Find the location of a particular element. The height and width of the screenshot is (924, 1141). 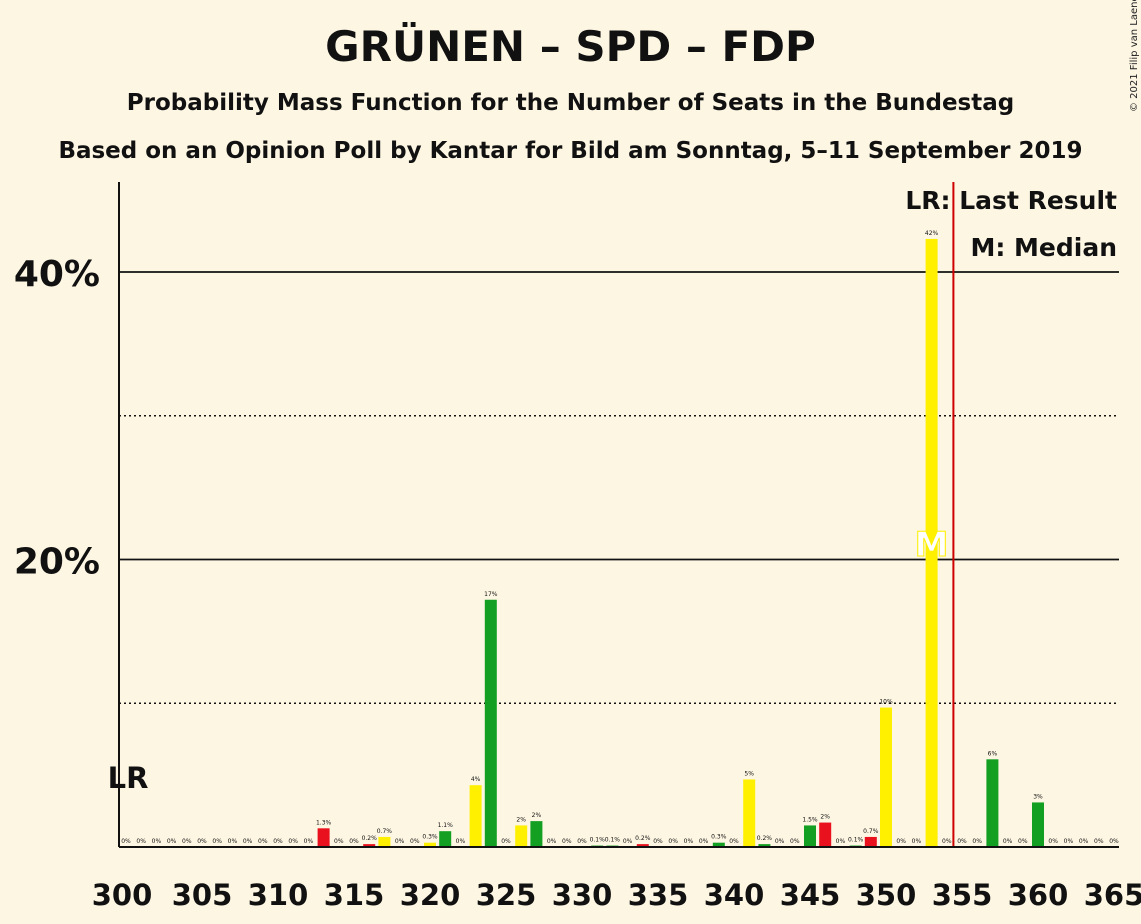

x-tick-label: 340 is located at coordinates (734, 895).